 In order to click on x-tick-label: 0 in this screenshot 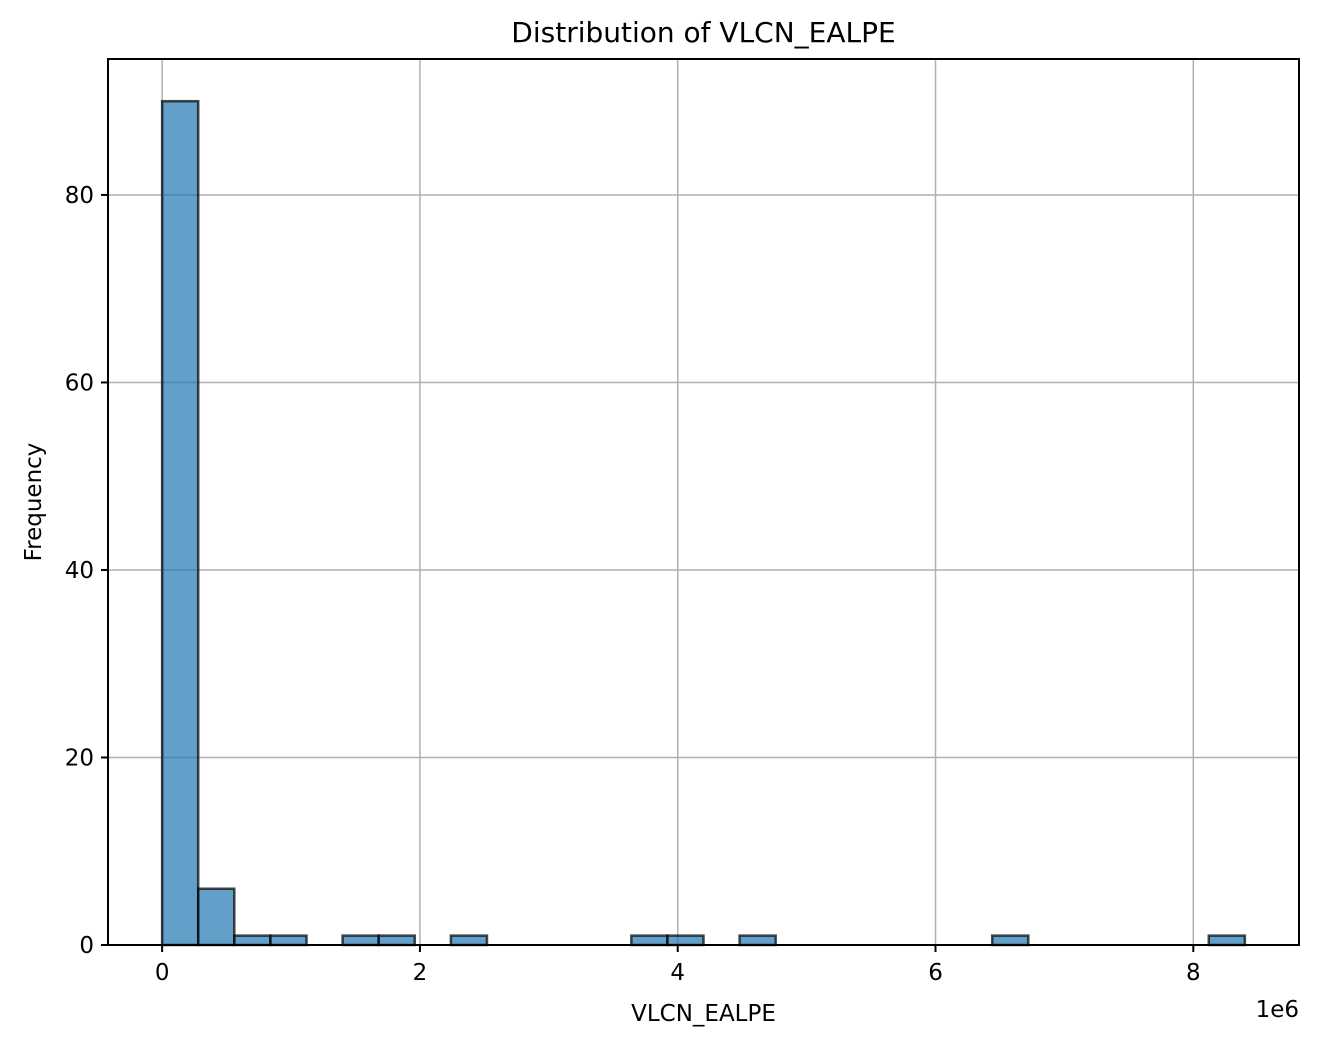, I will do `click(162, 973)`.